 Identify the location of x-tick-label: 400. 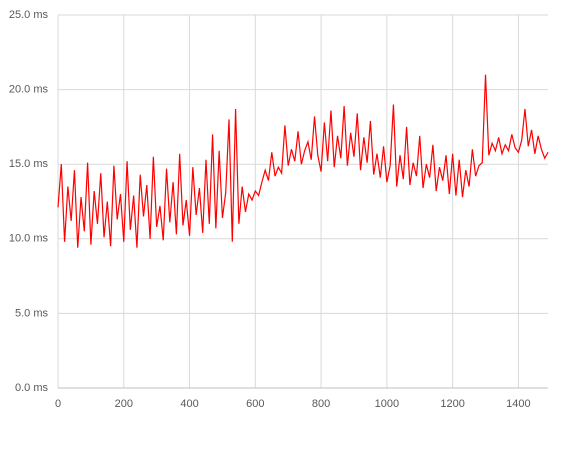
(189, 404).